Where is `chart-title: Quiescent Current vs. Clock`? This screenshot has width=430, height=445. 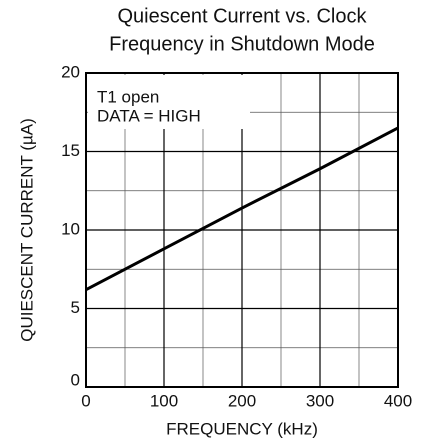 chart-title: Quiescent Current vs. Clock is located at coordinates (243, 16).